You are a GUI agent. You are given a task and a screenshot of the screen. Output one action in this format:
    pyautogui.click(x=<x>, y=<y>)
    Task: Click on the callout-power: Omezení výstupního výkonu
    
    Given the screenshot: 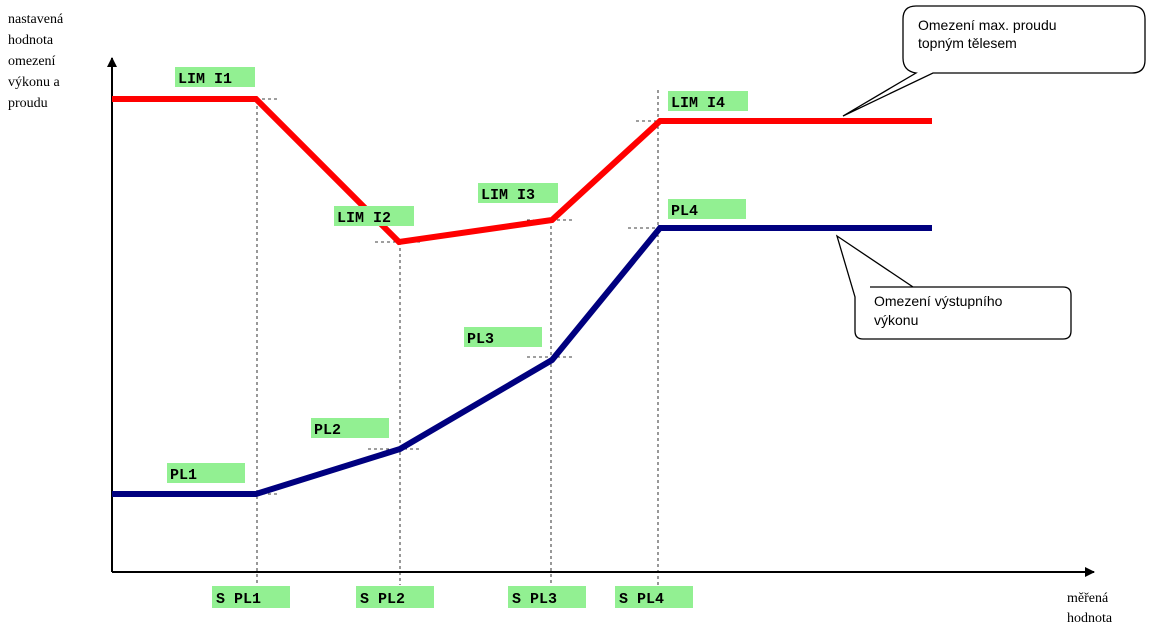 What is the action you would take?
    pyautogui.click(x=953, y=287)
    